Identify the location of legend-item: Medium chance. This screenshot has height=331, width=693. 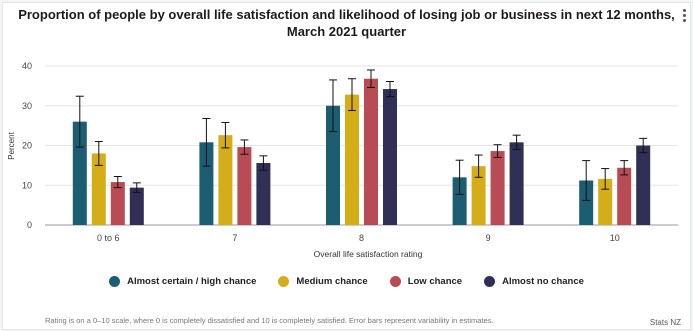
(323, 281).